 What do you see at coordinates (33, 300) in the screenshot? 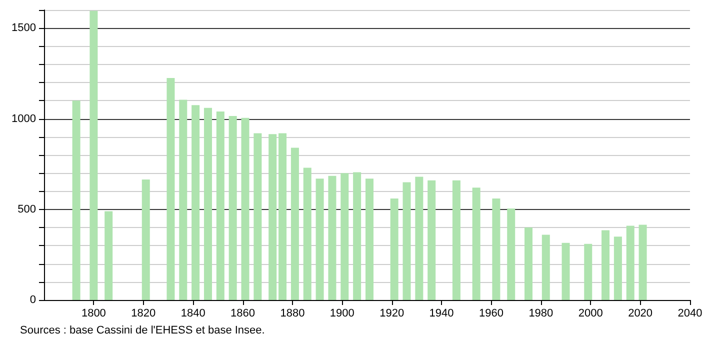
I see `y-tick-label: 0` at bounding box center [33, 300].